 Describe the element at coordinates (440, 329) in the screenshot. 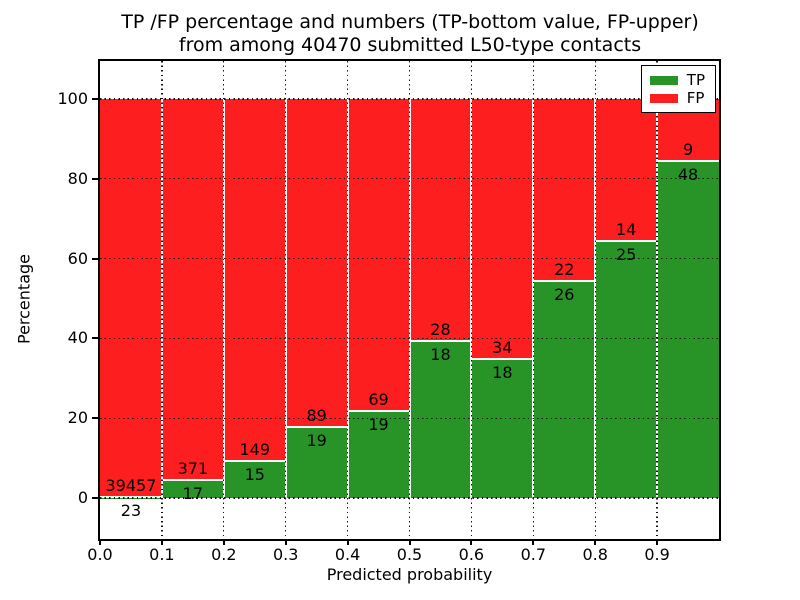

I see `bar-label-fp: 28` at that location.